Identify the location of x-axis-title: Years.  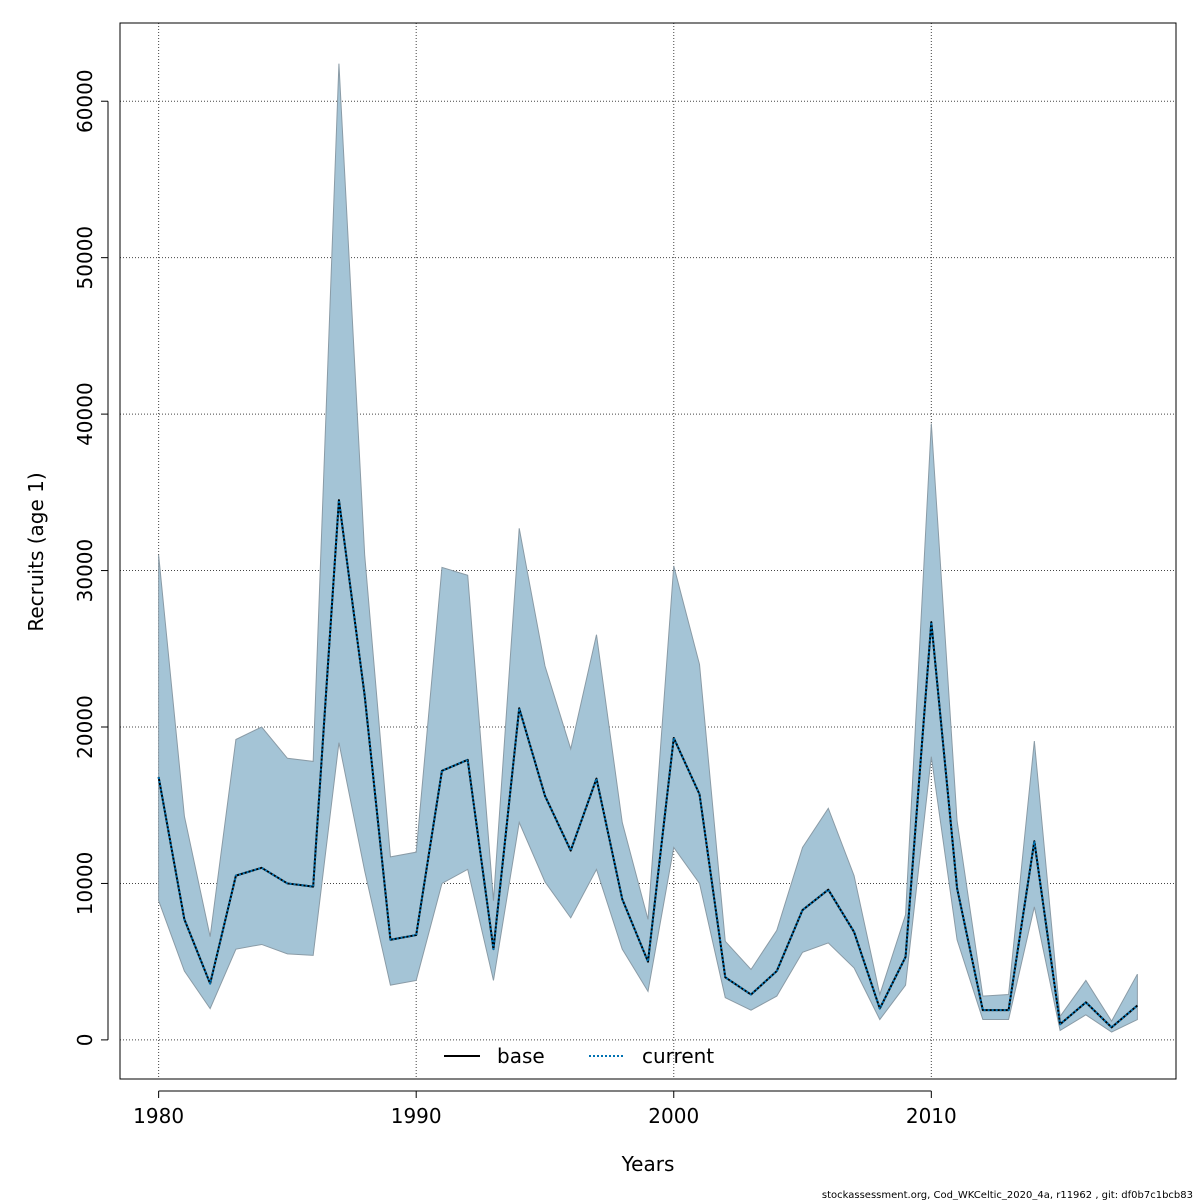
(648, 1164).